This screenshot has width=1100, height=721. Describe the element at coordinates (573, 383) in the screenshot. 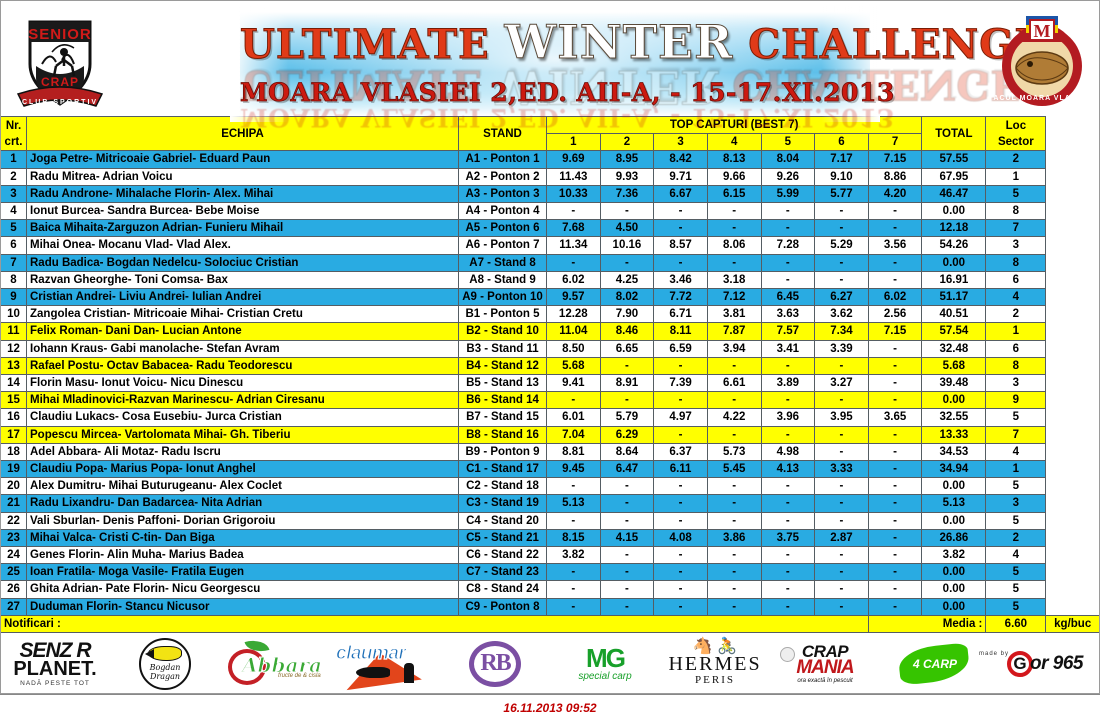

I see `capture-1: 9.41` at that location.